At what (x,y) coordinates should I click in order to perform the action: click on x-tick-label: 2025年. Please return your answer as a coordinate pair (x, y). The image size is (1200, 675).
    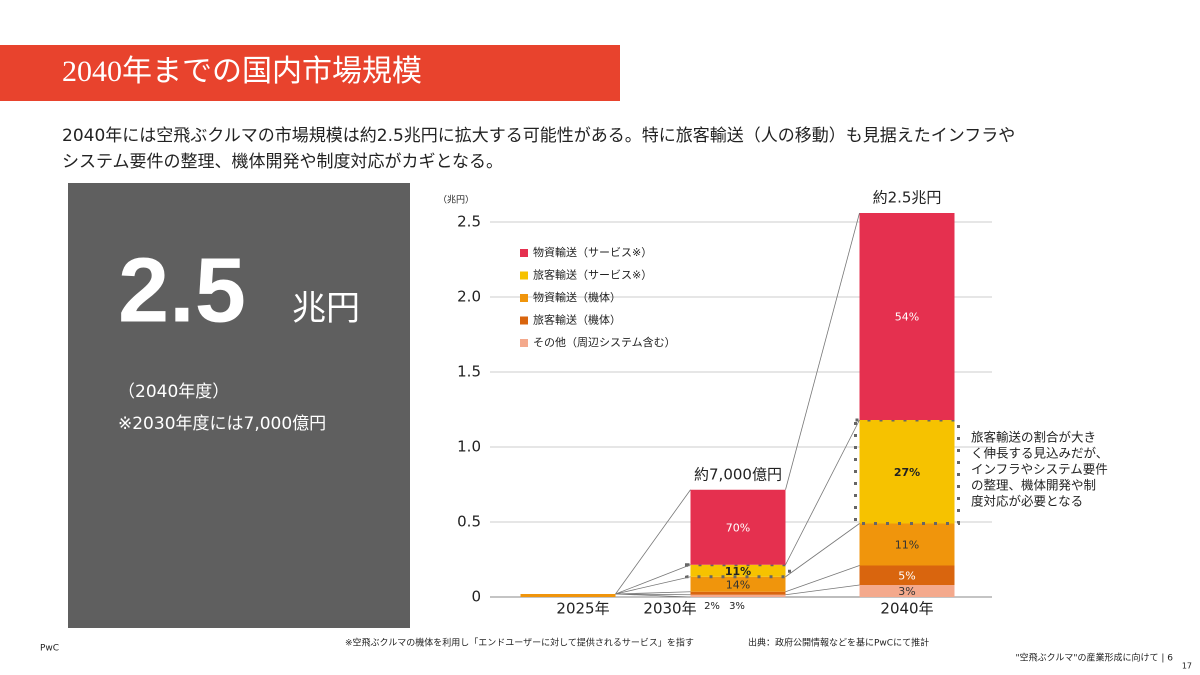
    Looking at the image, I should click on (582, 609).